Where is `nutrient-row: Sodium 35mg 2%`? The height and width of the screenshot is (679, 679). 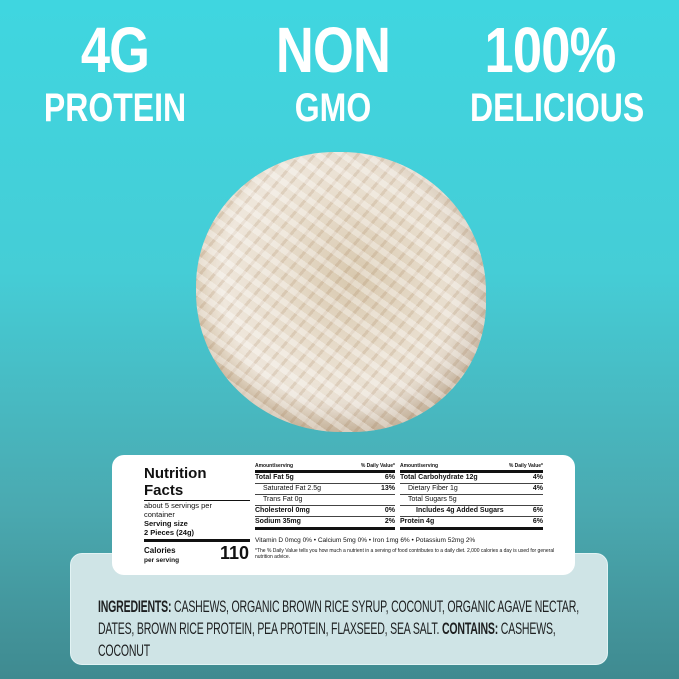
nutrient-row: Sodium 35mg 2% is located at coordinates (325, 523).